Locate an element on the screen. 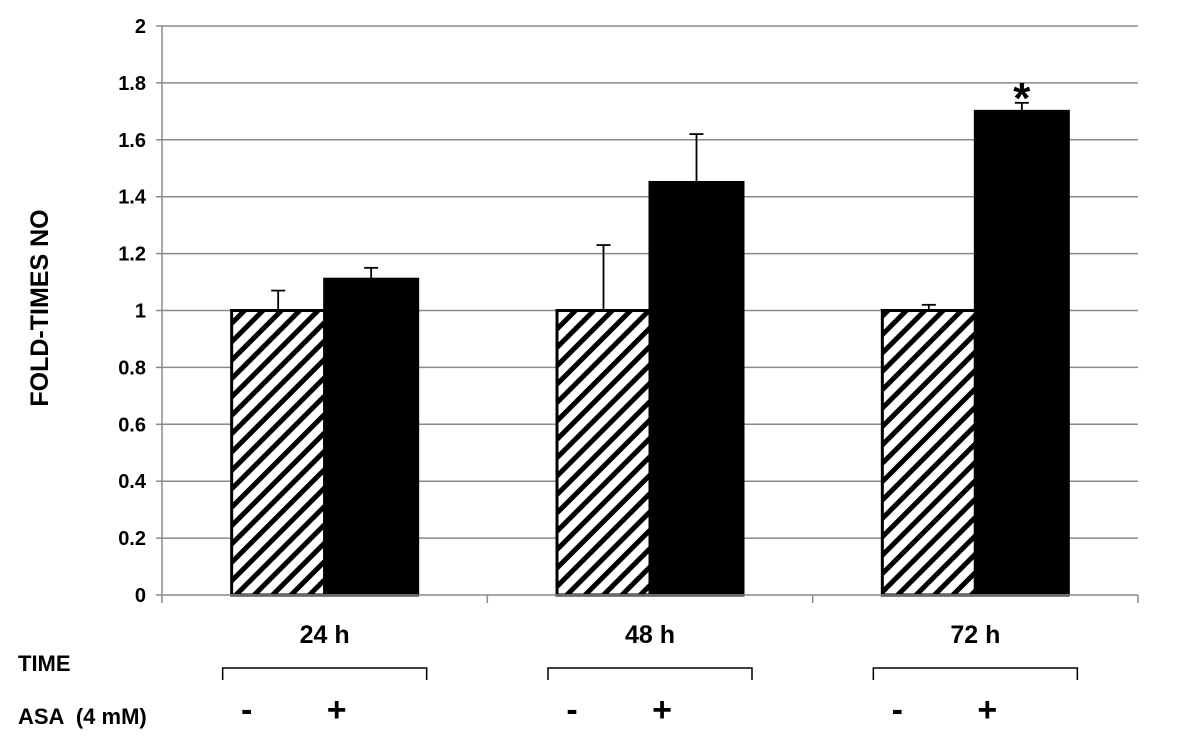 The image size is (1181, 744). y-tick-labels: 0 0.2 0.4 0.6 0.8 1 1.2 1.4 1.6 1.8 2 is located at coordinates (132, 311).